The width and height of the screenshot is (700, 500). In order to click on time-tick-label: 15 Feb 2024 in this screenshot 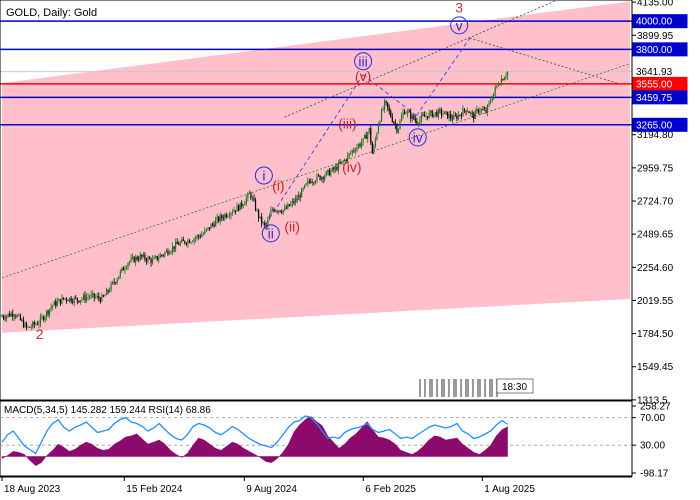, I will do `click(154, 489)`.